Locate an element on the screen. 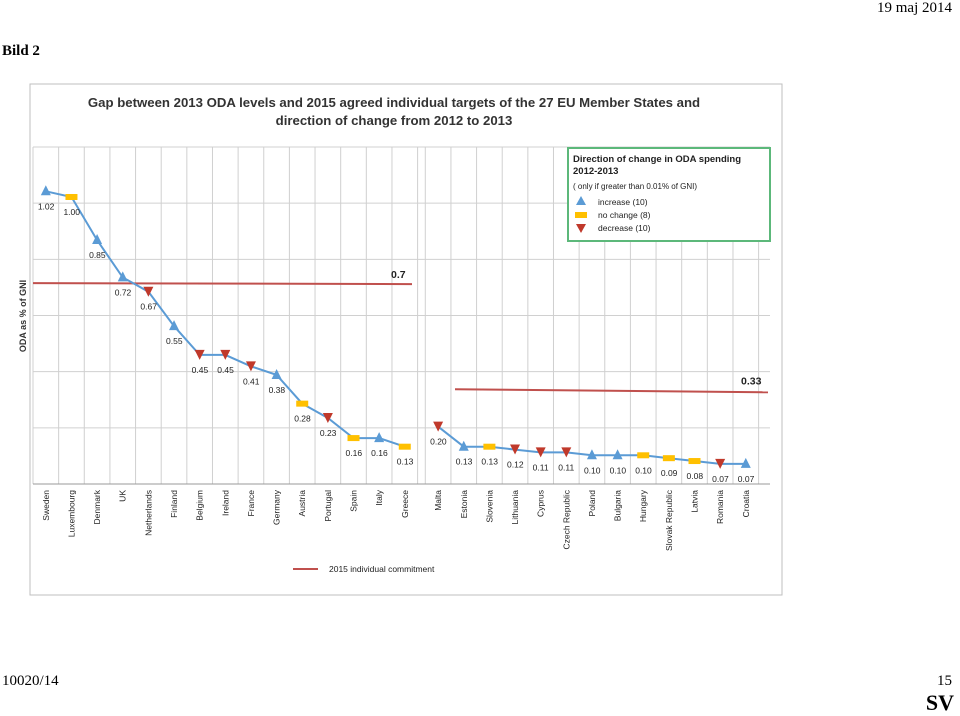 This screenshot has width=960, height=716. language-code: SV is located at coordinates (939, 702).